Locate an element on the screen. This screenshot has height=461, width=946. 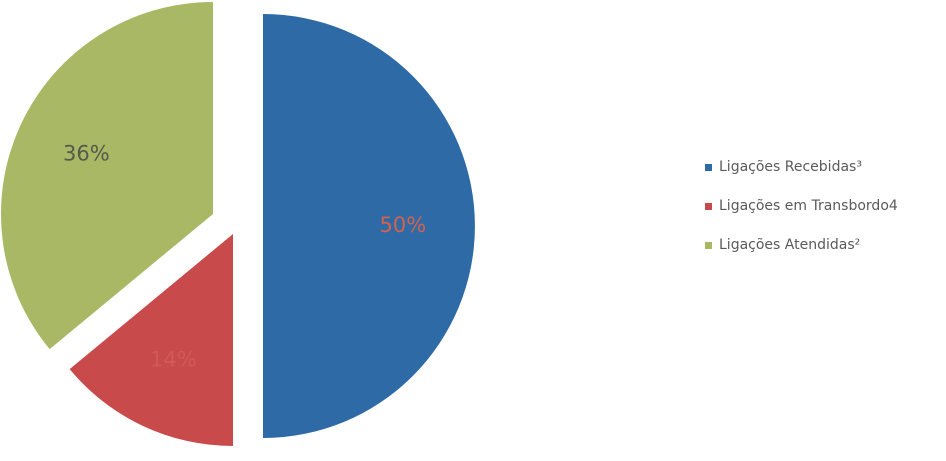
legend-item-ligacoes-em-transbordo4: Ligações em Transbordo4 is located at coordinates (801, 206).